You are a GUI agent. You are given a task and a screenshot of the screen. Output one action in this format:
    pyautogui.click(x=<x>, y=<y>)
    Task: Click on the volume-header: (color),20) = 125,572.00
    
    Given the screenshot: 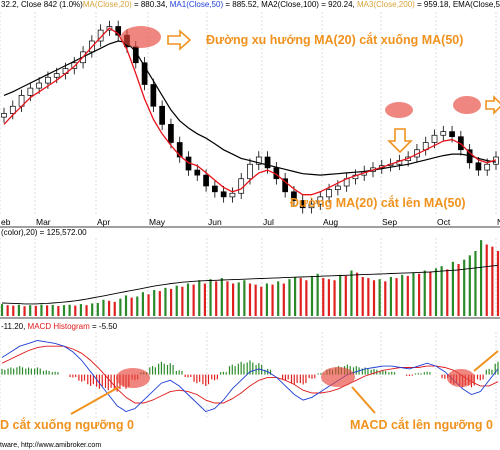 What is the action you would take?
    pyautogui.click(x=44, y=232)
    